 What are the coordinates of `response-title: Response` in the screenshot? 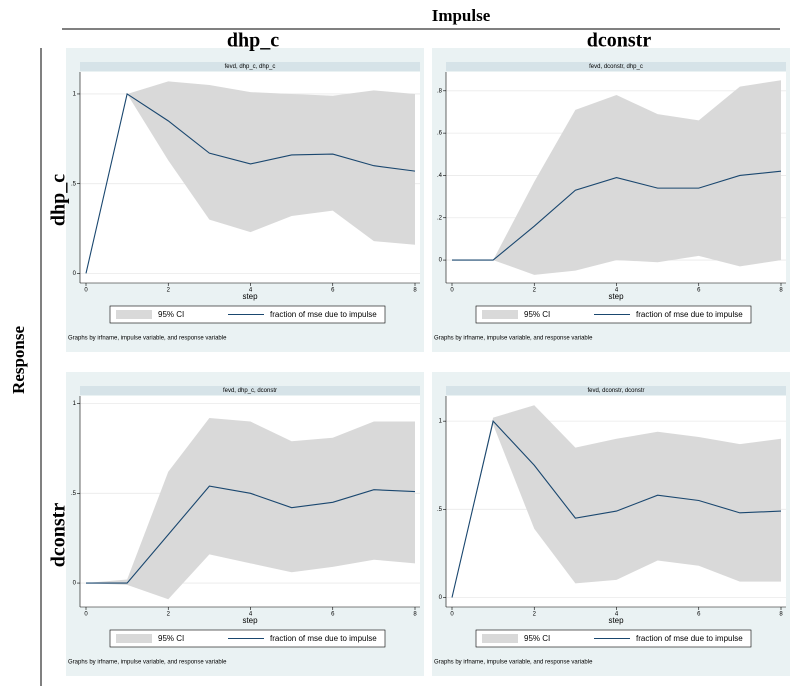 It's located at (18, 360).